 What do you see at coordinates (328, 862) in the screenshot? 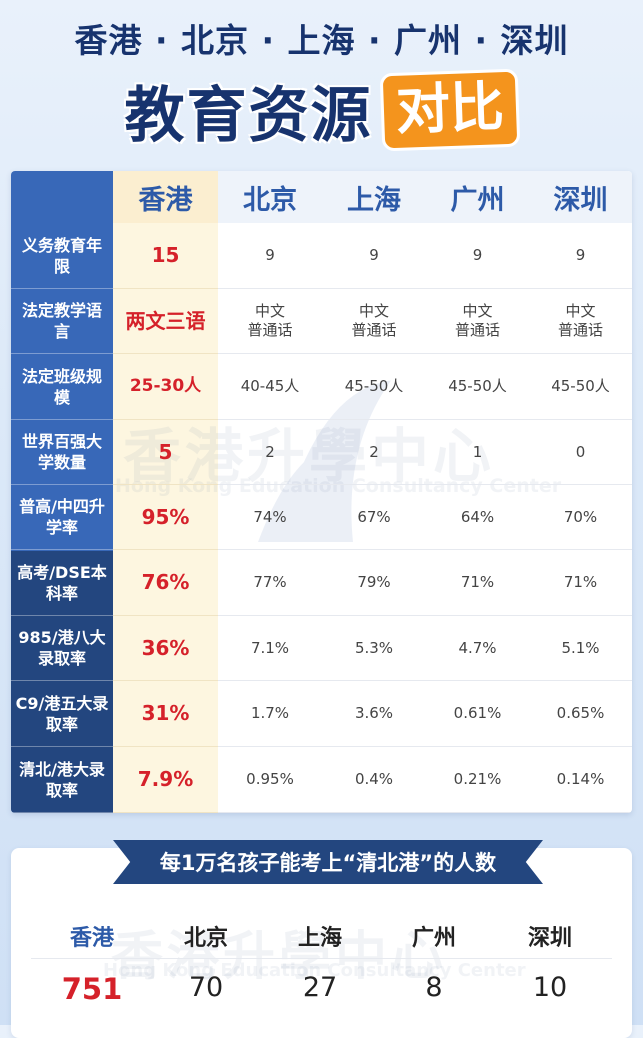
I see `bottom-ribbon-title: 每1万名孩子能考上“清北港”的人数` at bounding box center [328, 862].